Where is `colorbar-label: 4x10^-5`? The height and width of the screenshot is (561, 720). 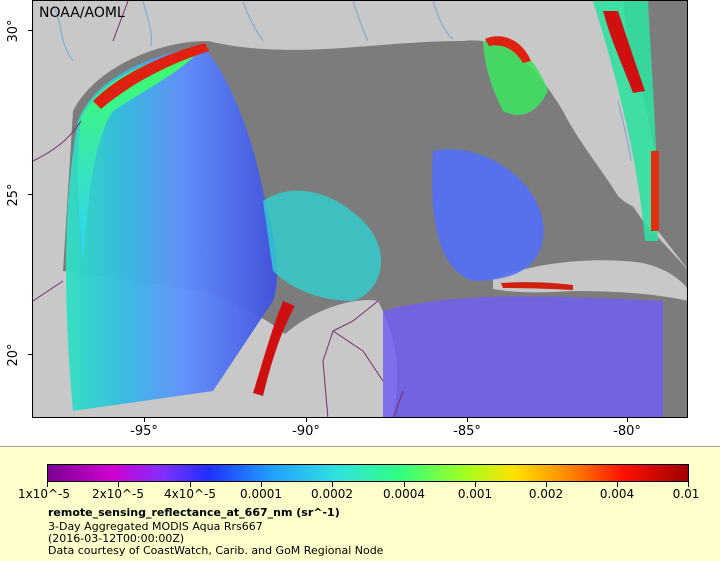
colorbar-label: 4x10^-5 is located at coordinates (190, 494).